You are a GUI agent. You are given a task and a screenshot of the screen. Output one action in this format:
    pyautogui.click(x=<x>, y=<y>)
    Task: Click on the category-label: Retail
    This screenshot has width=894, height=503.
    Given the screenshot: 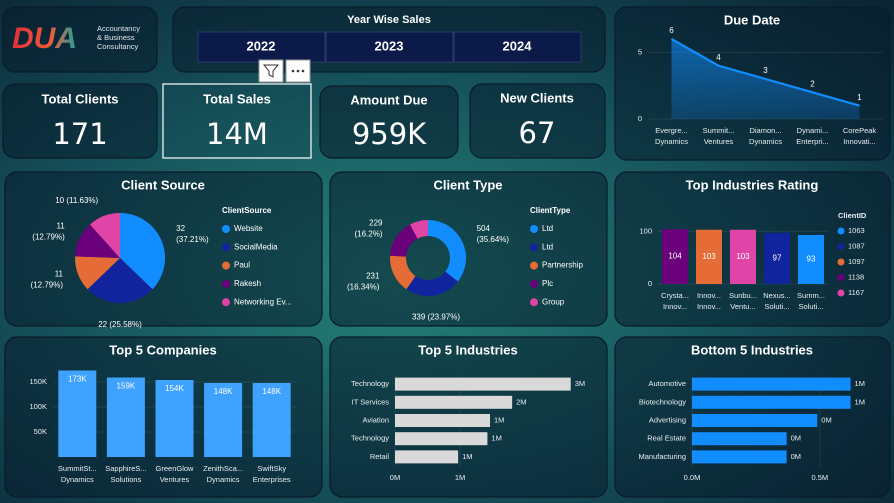 What is the action you would take?
    pyautogui.click(x=380, y=456)
    